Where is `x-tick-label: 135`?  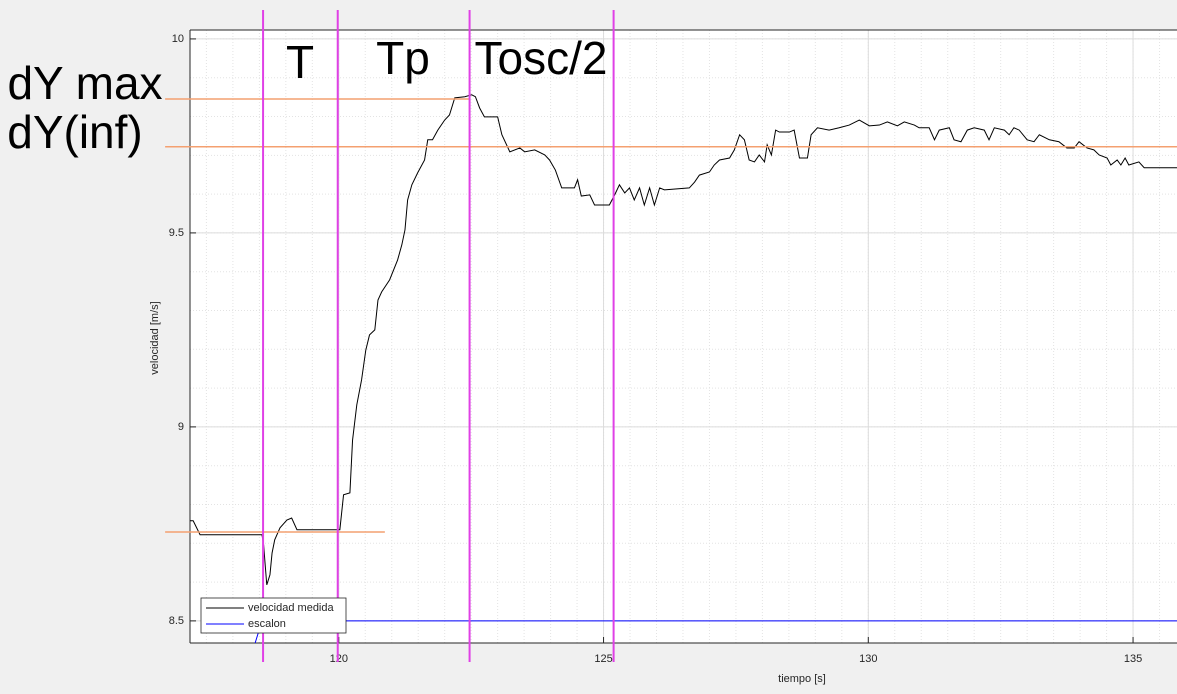
x-tick-label: 135 is located at coordinates (1133, 659).